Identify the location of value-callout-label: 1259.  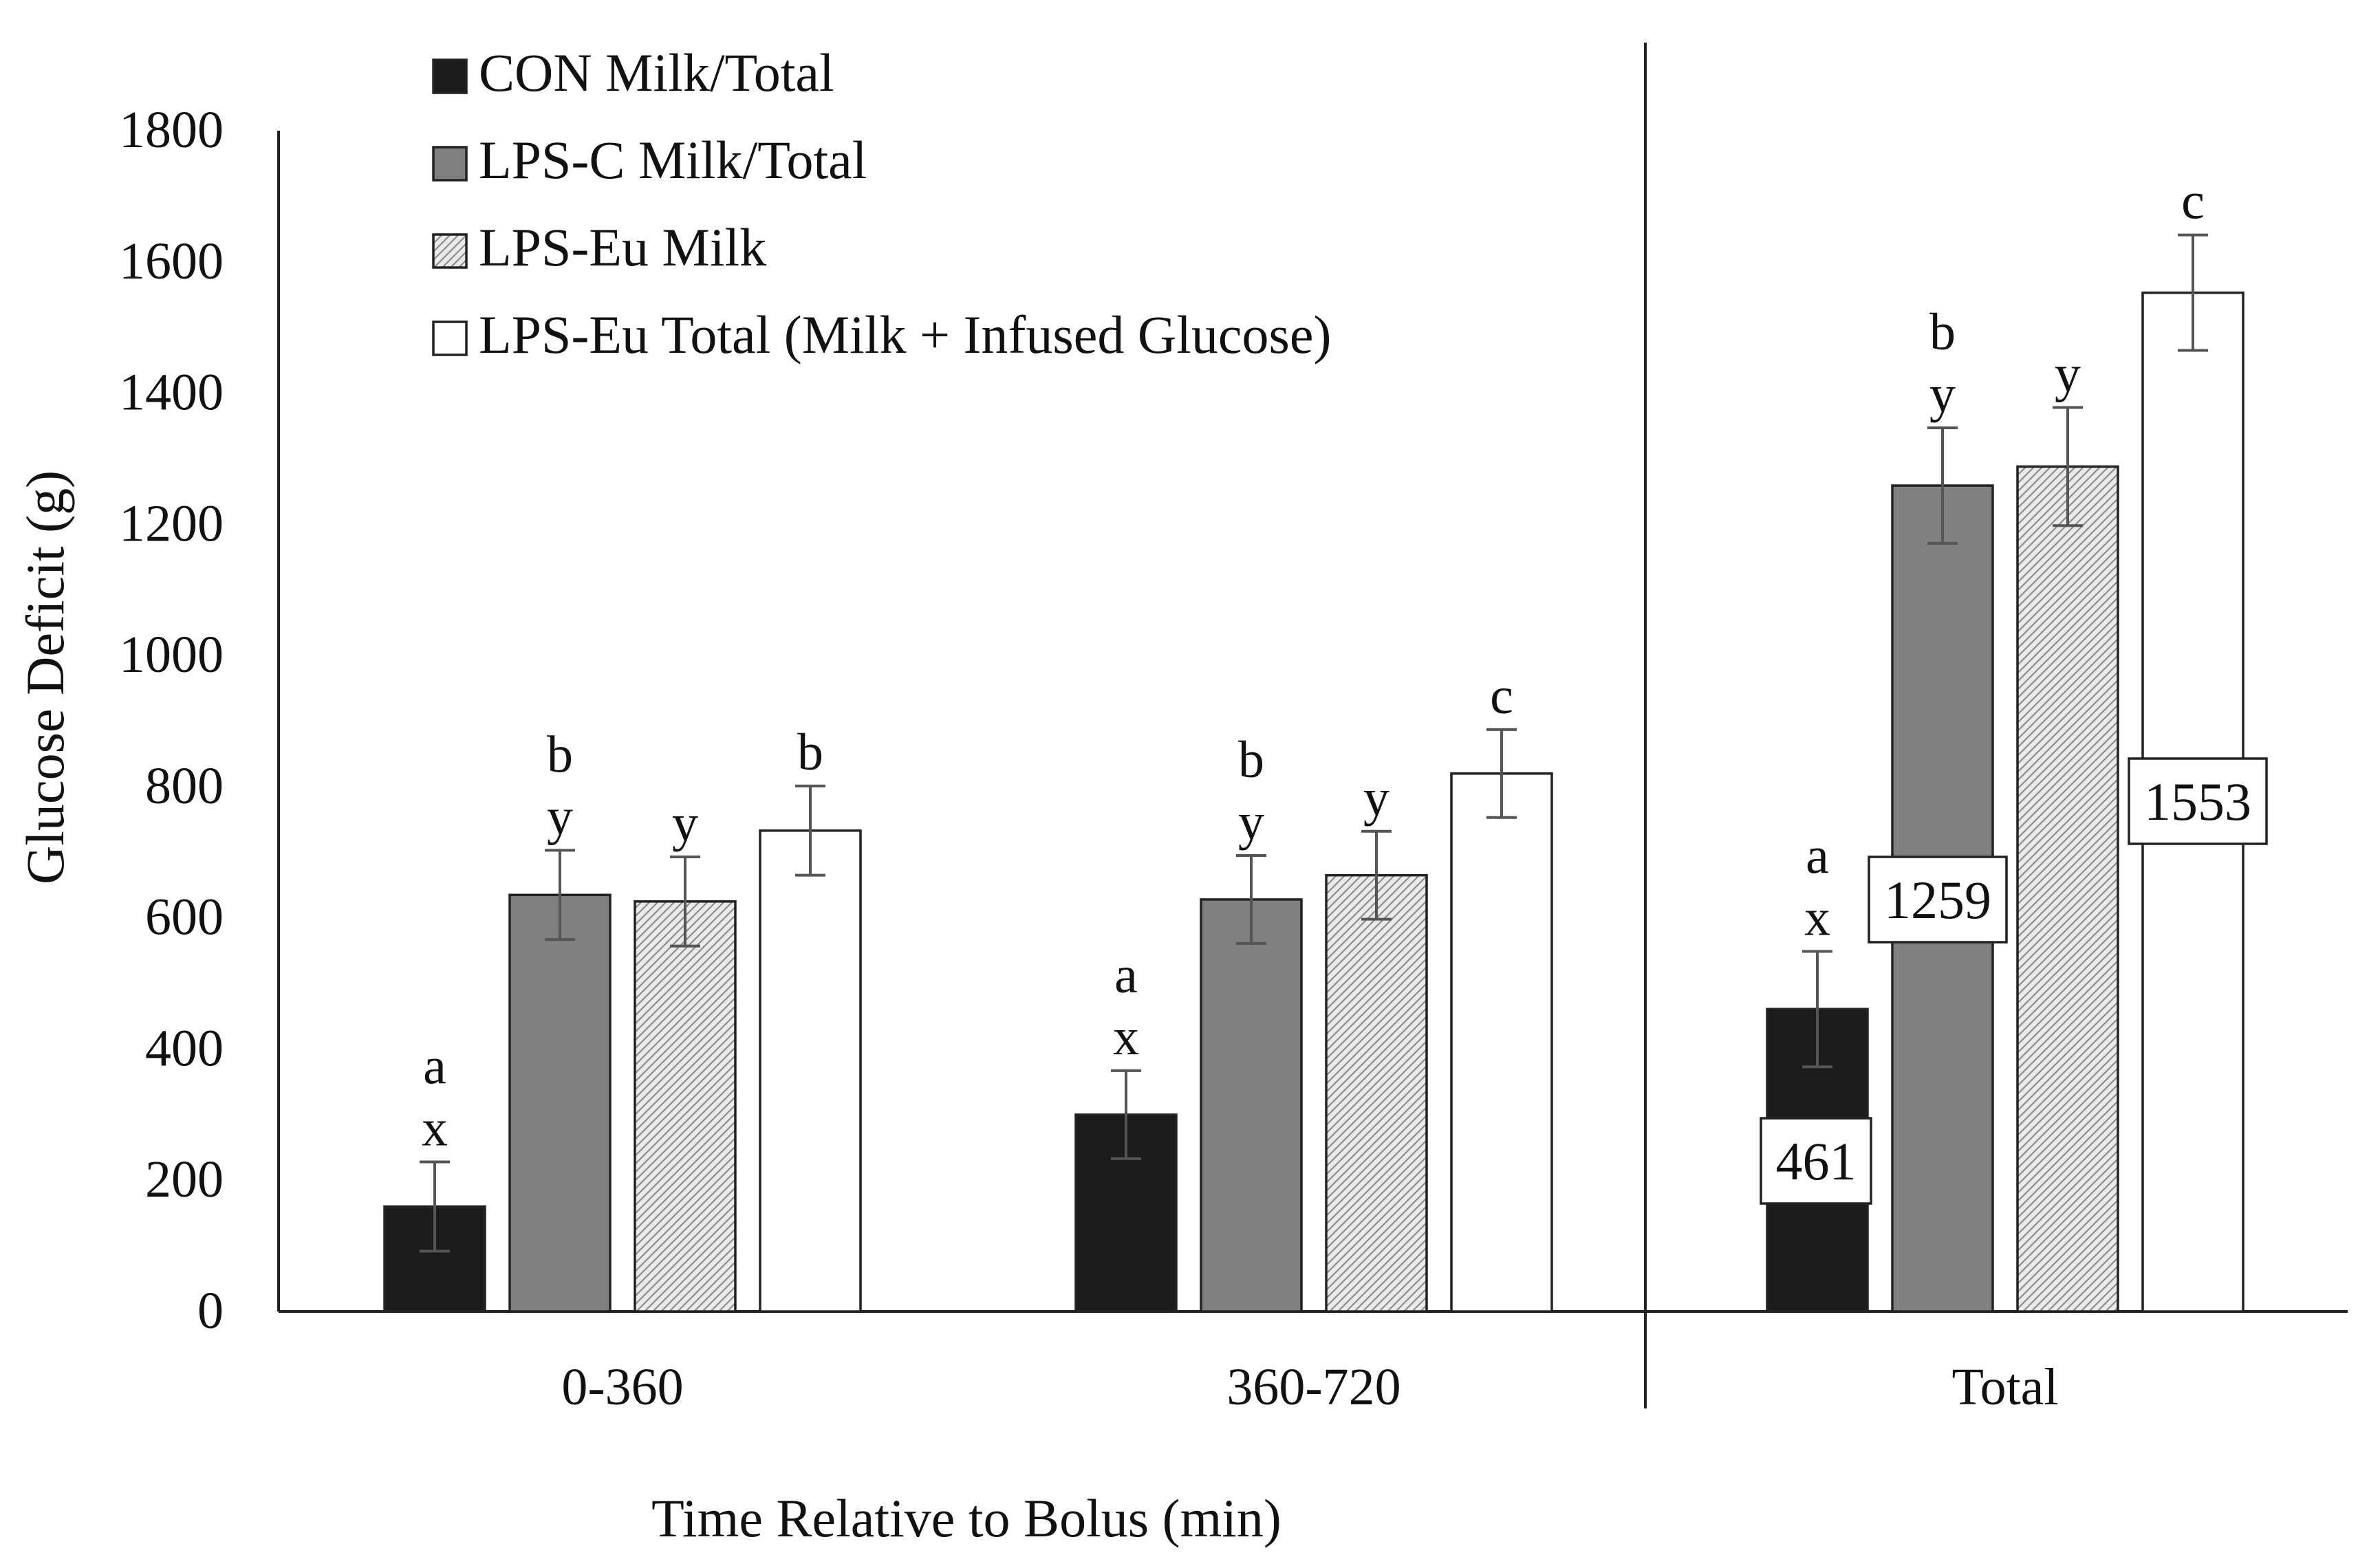
(1937, 900).